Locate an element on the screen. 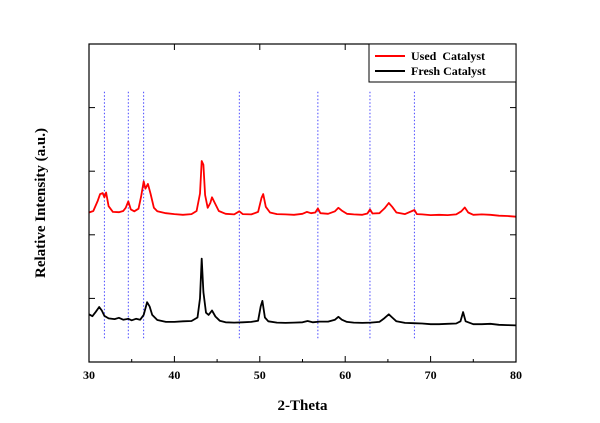 This screenshot has height=423, width=600. x-tick-label: 40 is located at coordinates (174, 375).